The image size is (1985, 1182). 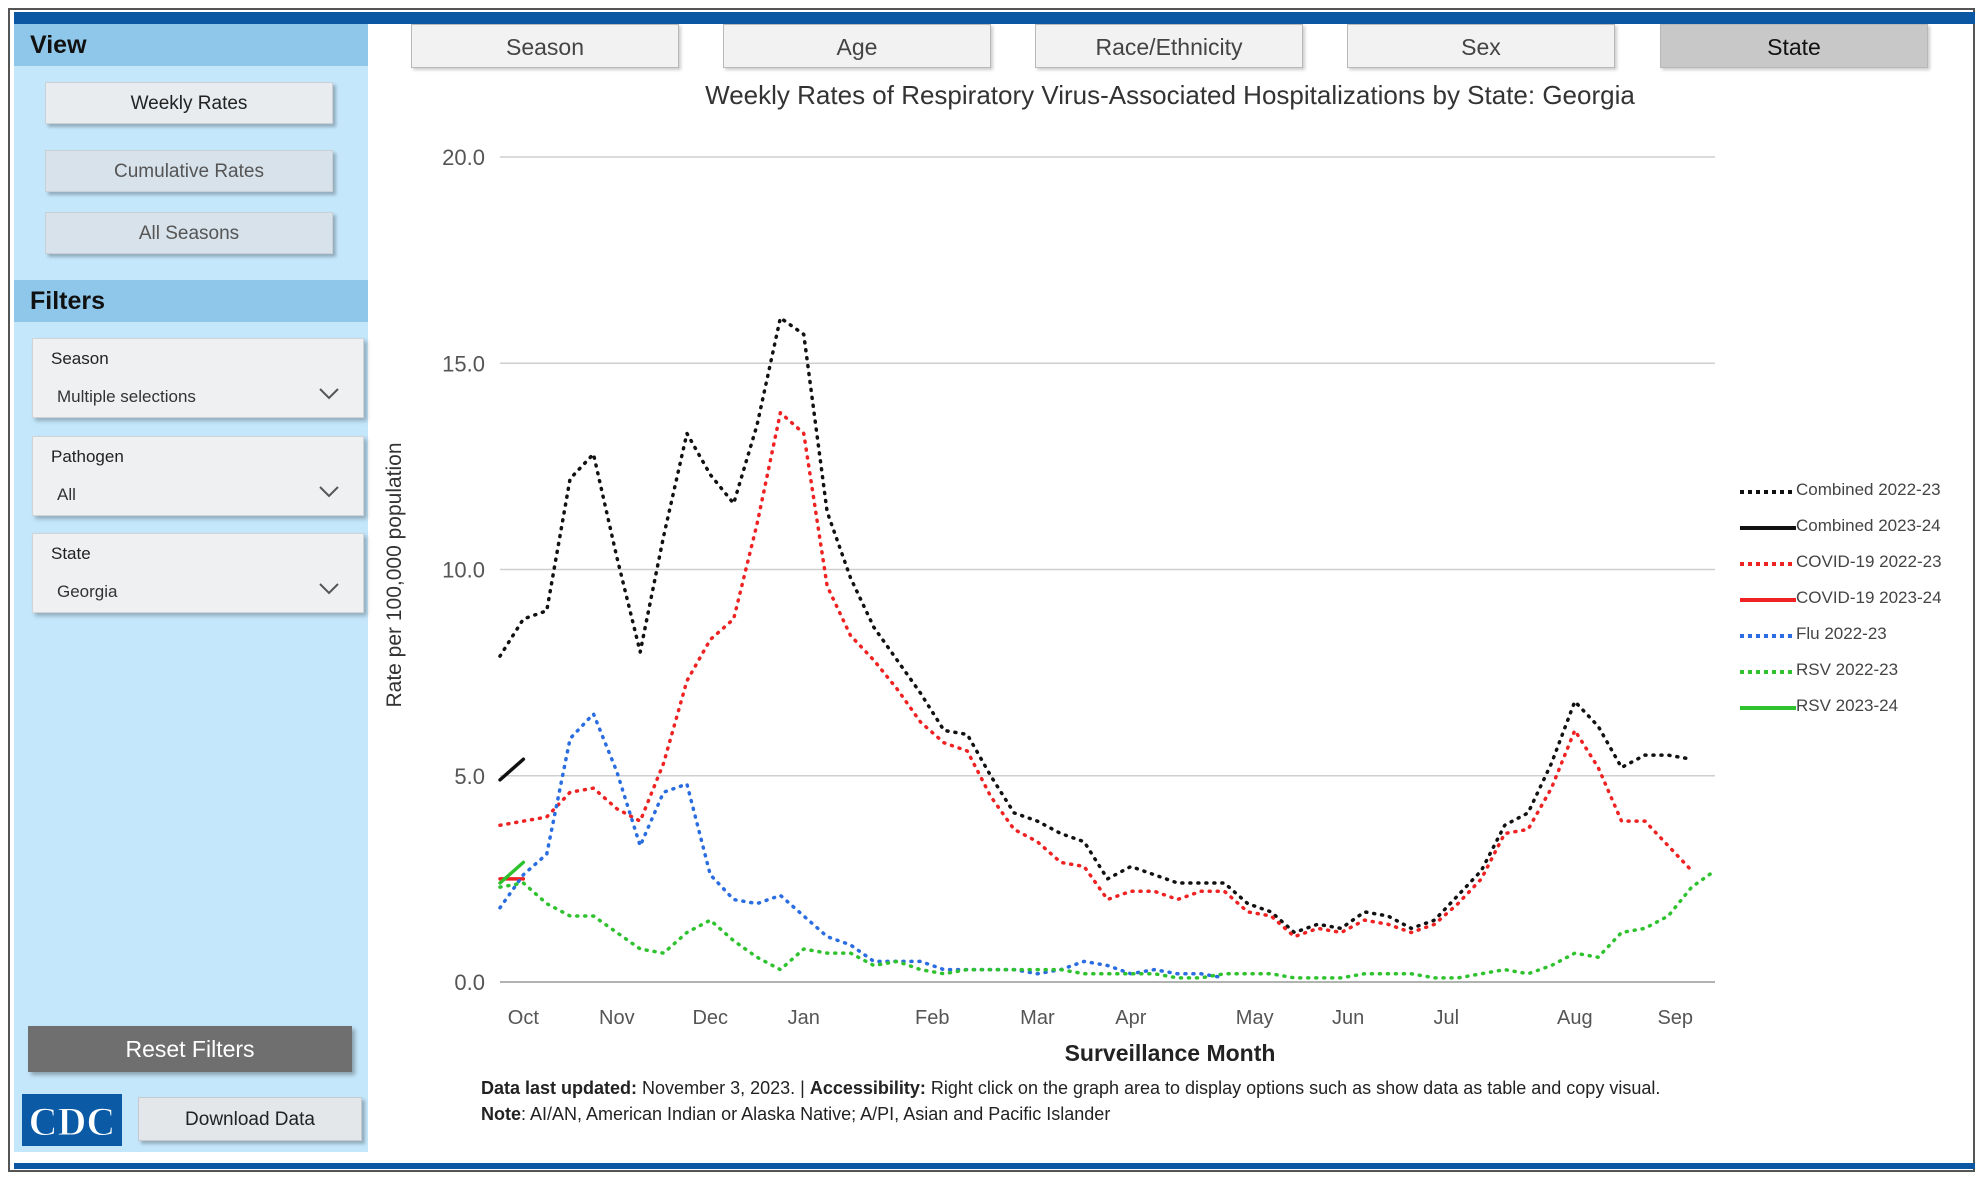 I want to click on y-axis-label: Rate per 100,000 population, so click(x=394, y=575).